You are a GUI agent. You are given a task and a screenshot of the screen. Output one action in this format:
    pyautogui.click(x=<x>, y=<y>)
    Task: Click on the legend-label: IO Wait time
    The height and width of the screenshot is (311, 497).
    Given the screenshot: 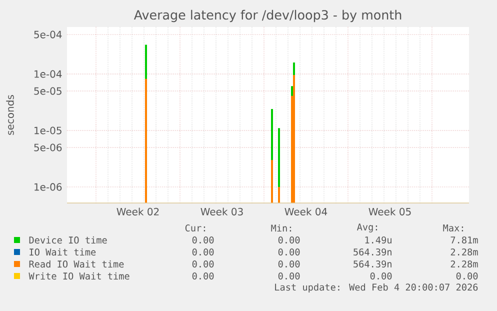 What is the action you would take?
    pyautogui.click(x=63, y=252)
    